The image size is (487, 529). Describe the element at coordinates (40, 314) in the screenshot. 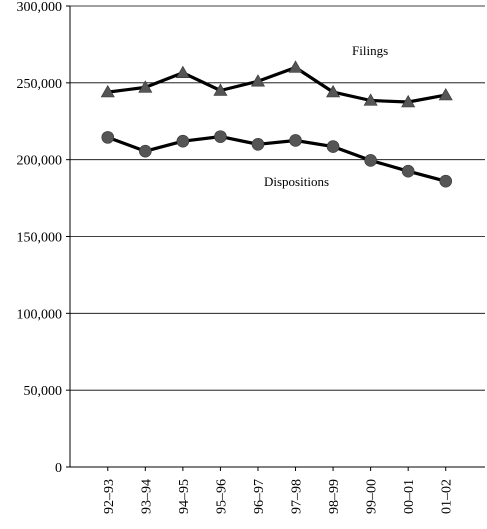

I see `y-tick-label: 100,000` at that location.